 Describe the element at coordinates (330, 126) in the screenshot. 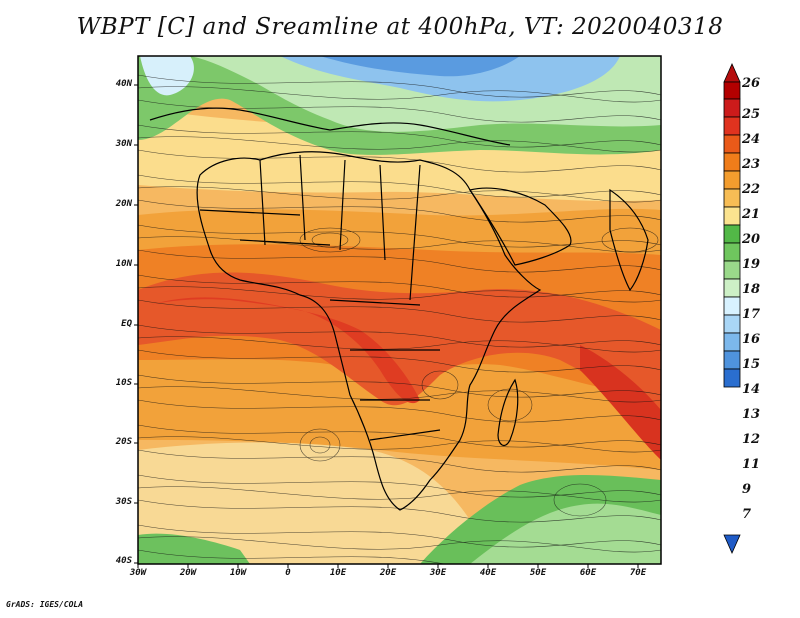

I see `europe-coast` at that location.